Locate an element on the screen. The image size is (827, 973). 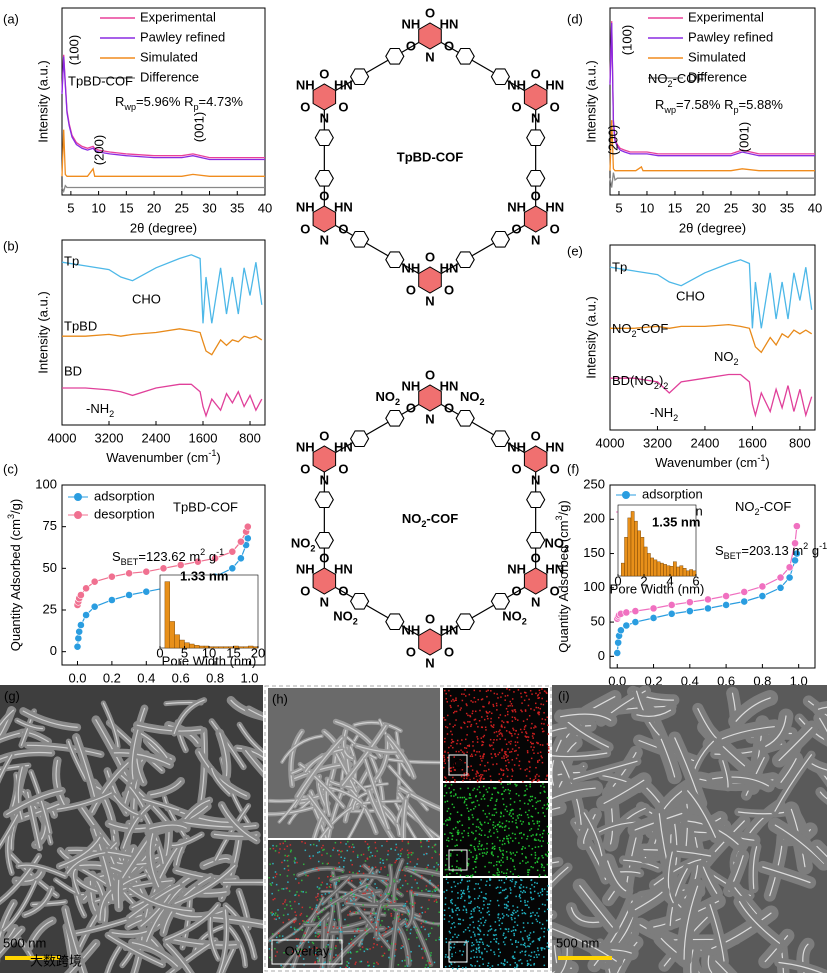
y-axis-label: Quantity Adsorbed (cm3/g) is located at coordinates (14, 575).